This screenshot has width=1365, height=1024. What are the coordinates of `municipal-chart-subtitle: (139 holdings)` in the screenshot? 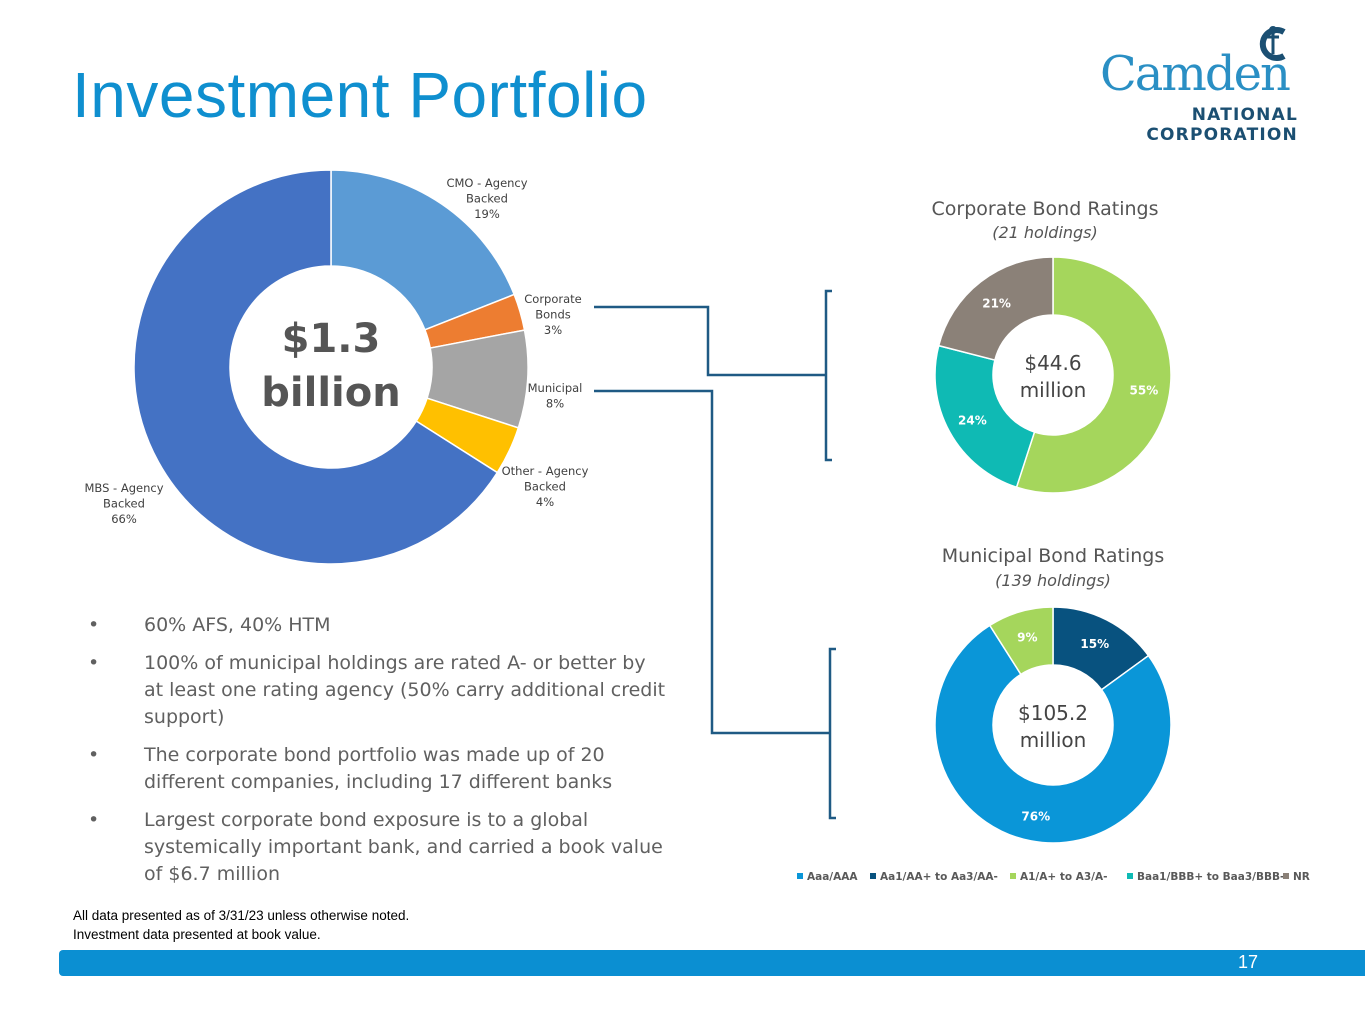 It's located at (1053, 580).